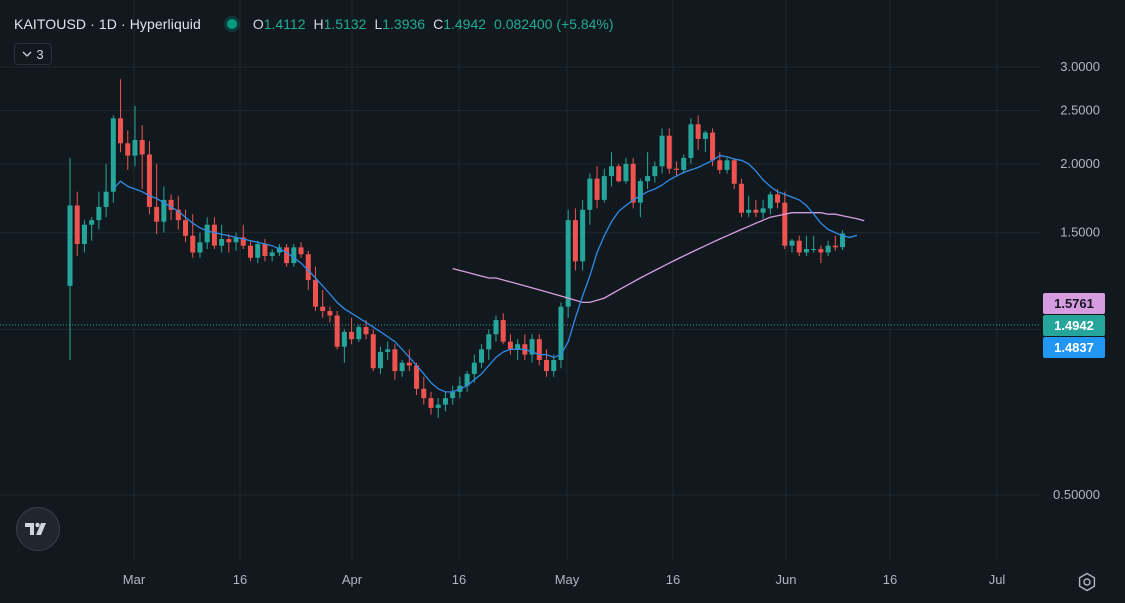 This screenshot has width=1125, height=603. Describe the element at coordinates (378, 24) in the screenshot. I see `low-key: L` at that location.